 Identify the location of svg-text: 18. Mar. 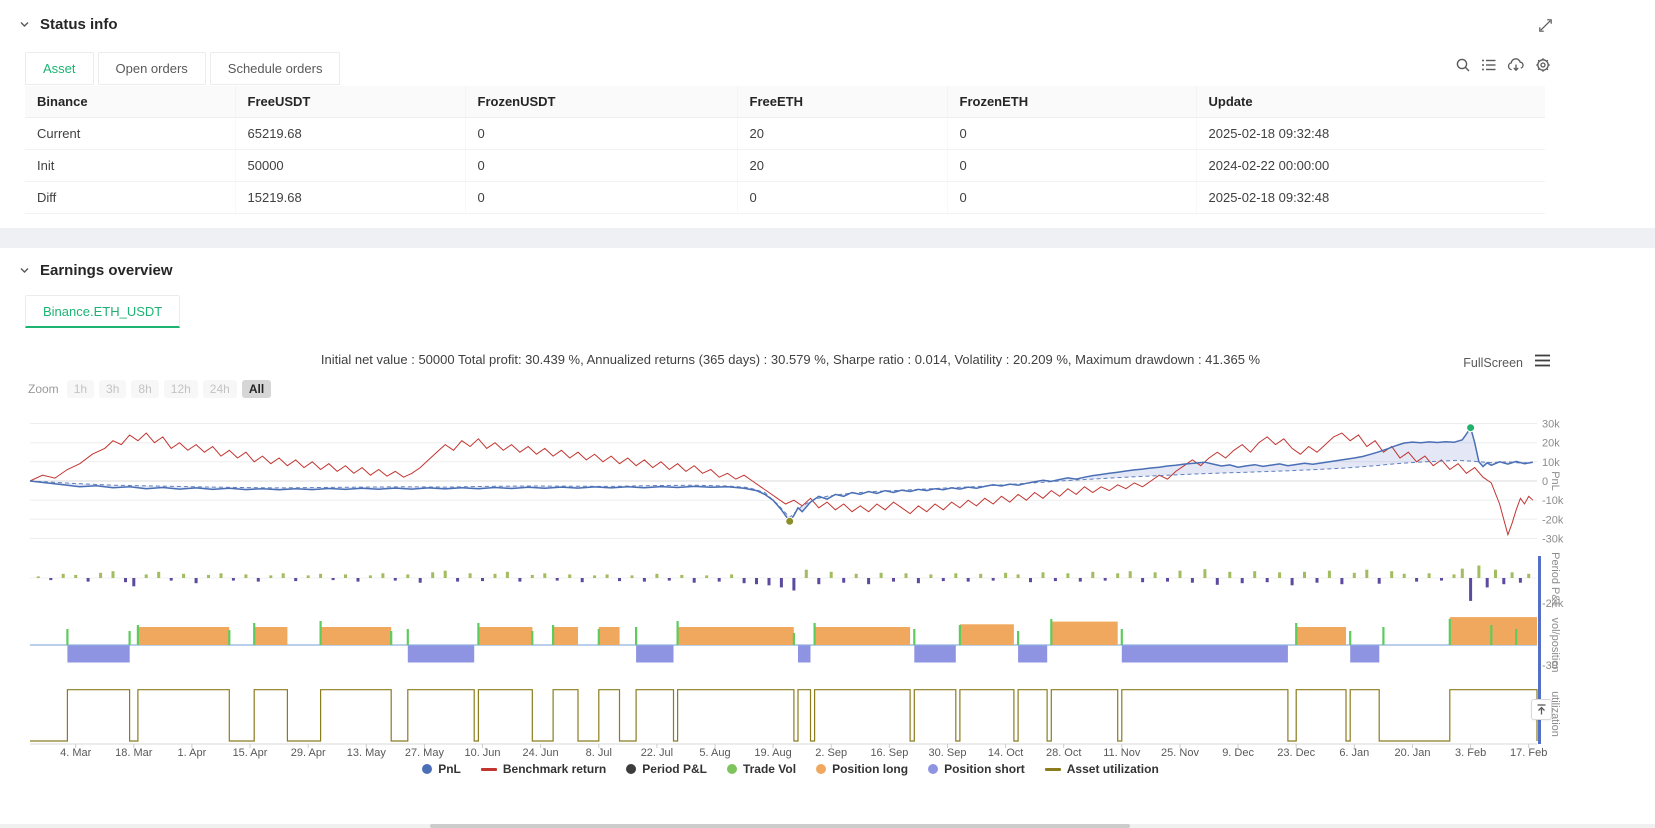
(134, 753).